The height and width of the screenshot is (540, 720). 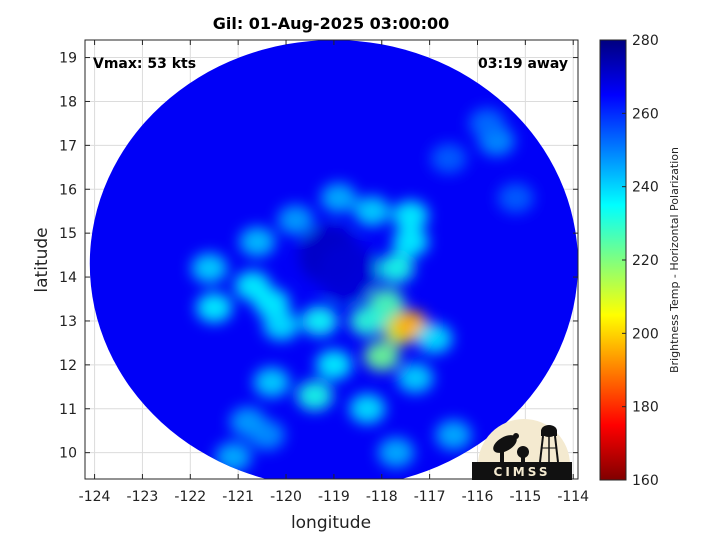 I want to click on x-tick-label: -121, so click(x=238, y=497).